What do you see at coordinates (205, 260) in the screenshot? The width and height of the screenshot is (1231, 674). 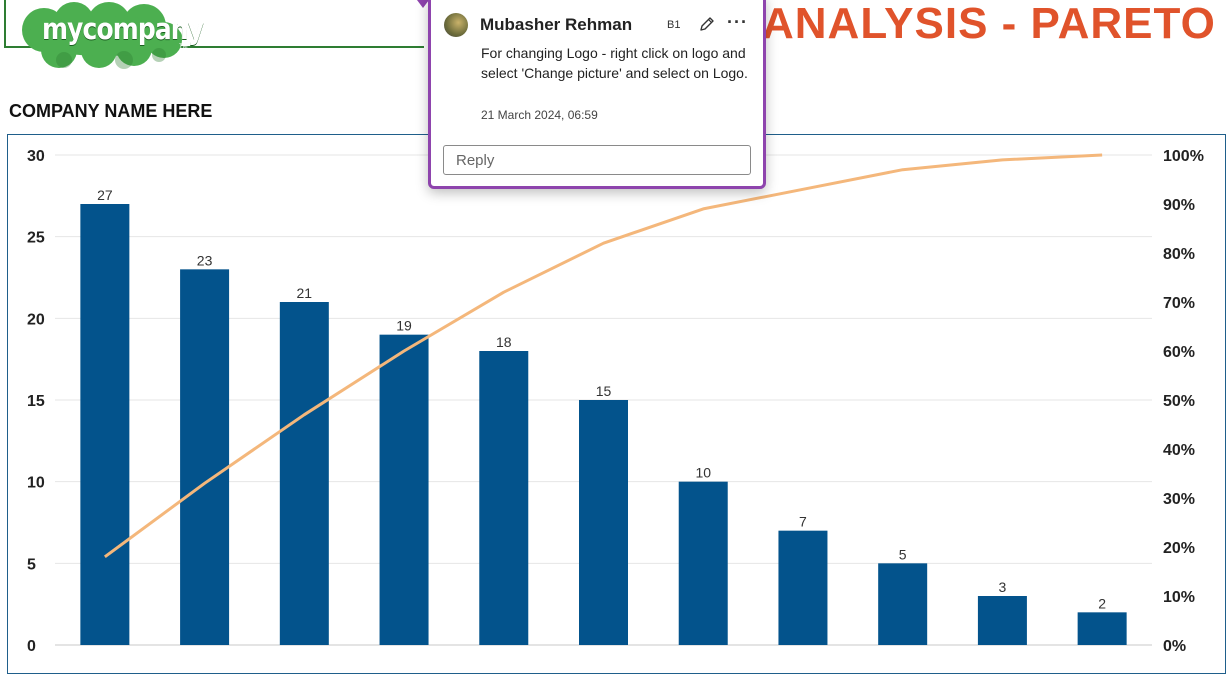 I see `bar-data-label: 23` at bounding box center [205, 260].